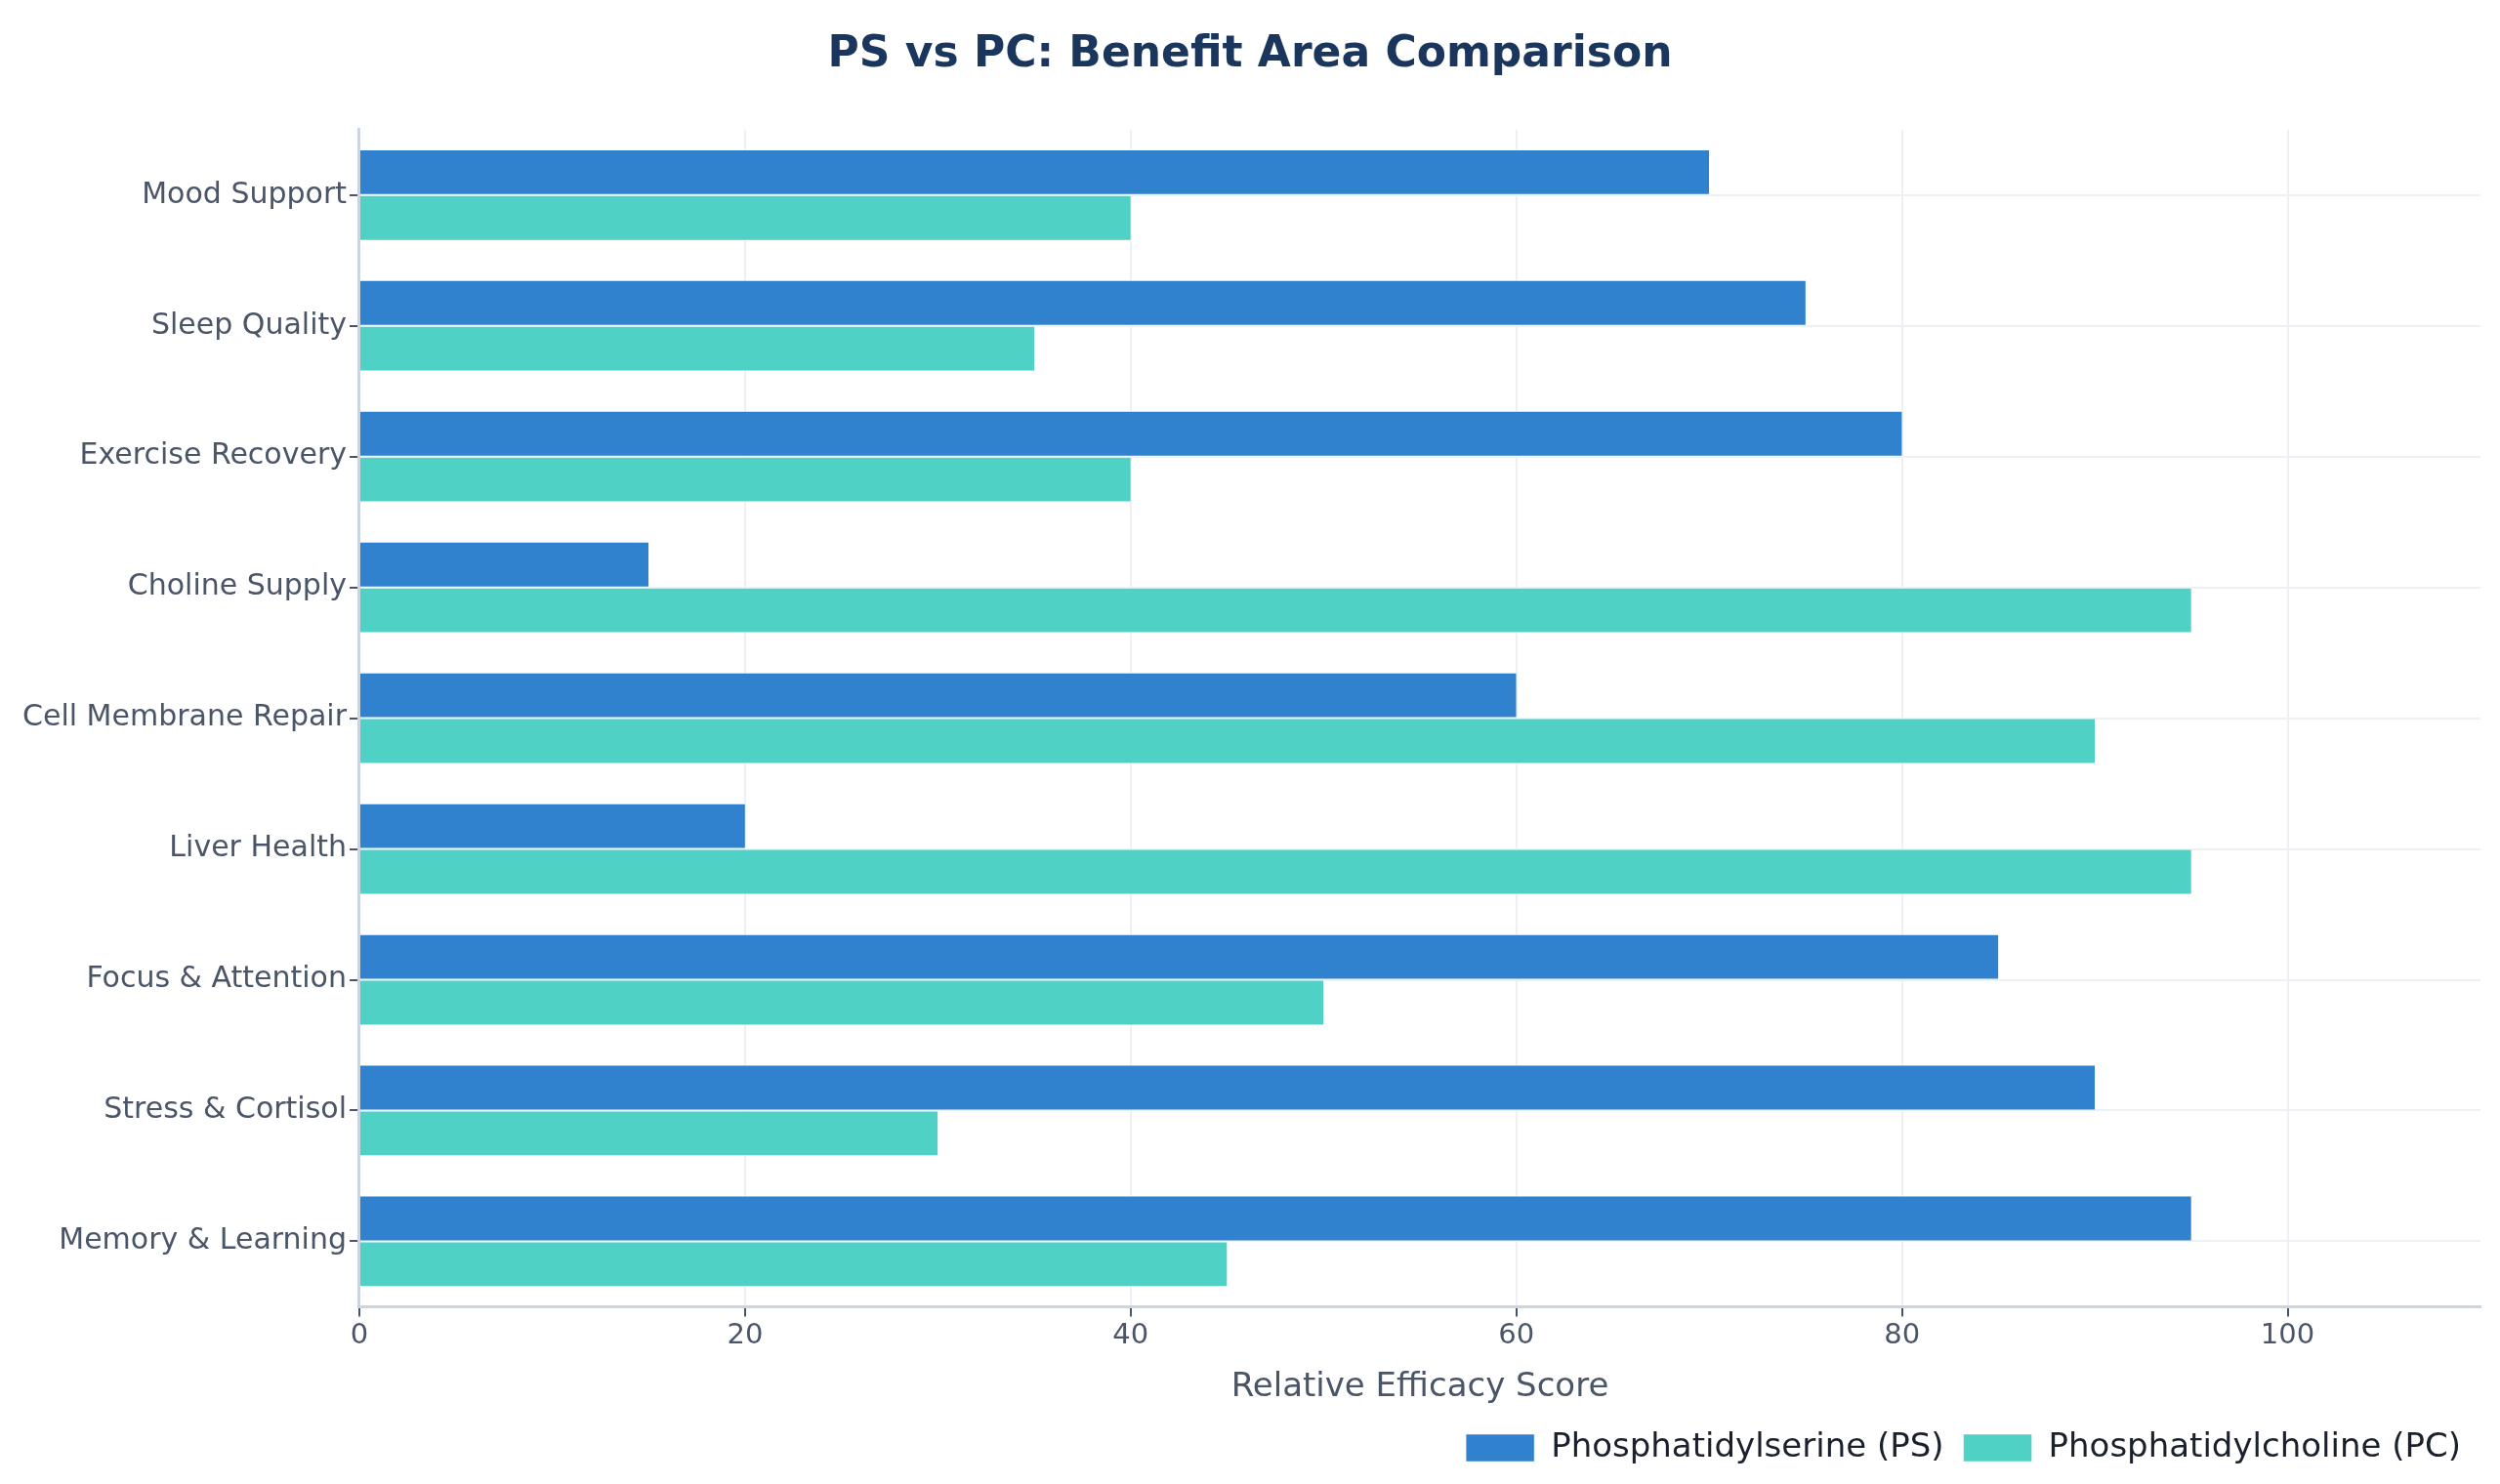 This screenshot has width=2500, height=1484. I want to click on x-tick-label: 60, so click(1516, 1334).